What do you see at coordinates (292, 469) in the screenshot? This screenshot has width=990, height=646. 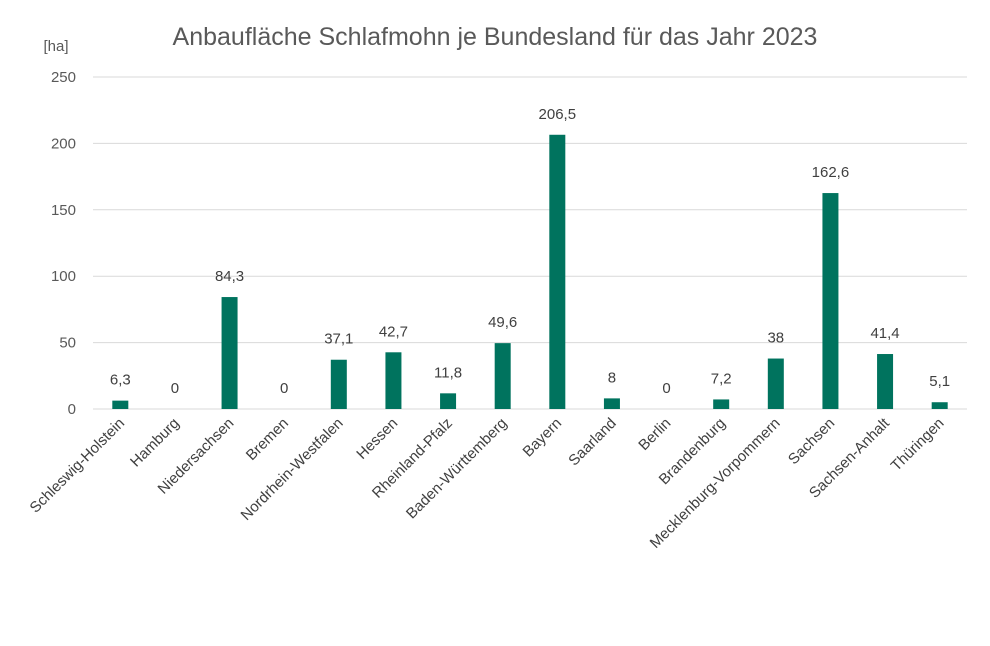 I see `x-tick-label: Nordrhein-Westfalen` at bounding box center [292, 469].